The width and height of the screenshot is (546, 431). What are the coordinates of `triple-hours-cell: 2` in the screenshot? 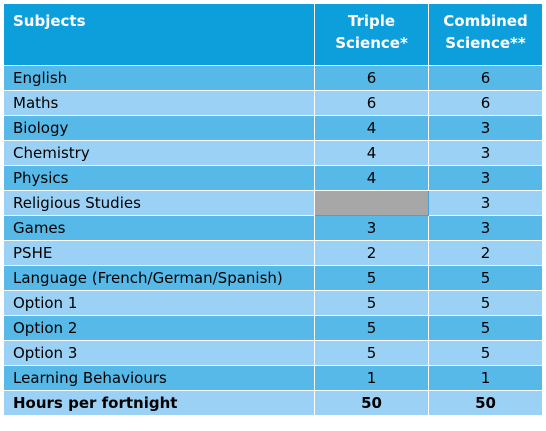 It's located at (371, 253).